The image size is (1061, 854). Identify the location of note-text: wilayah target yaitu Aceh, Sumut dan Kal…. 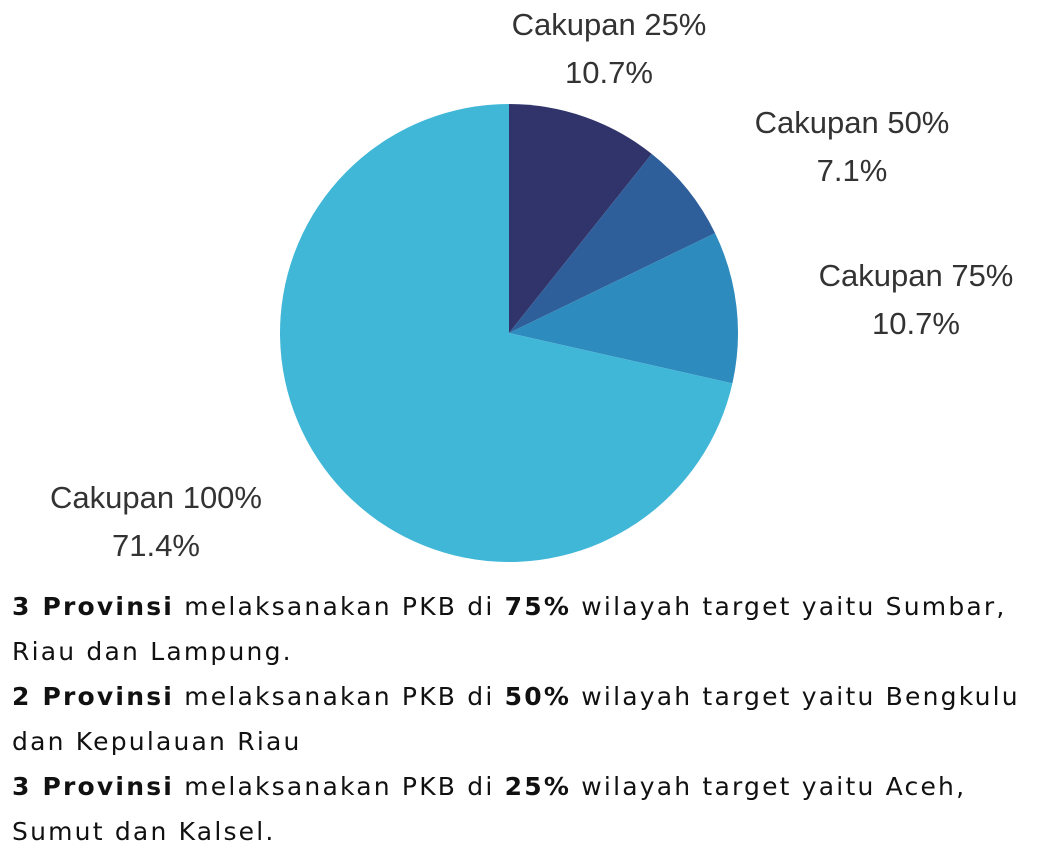
(489, 809).